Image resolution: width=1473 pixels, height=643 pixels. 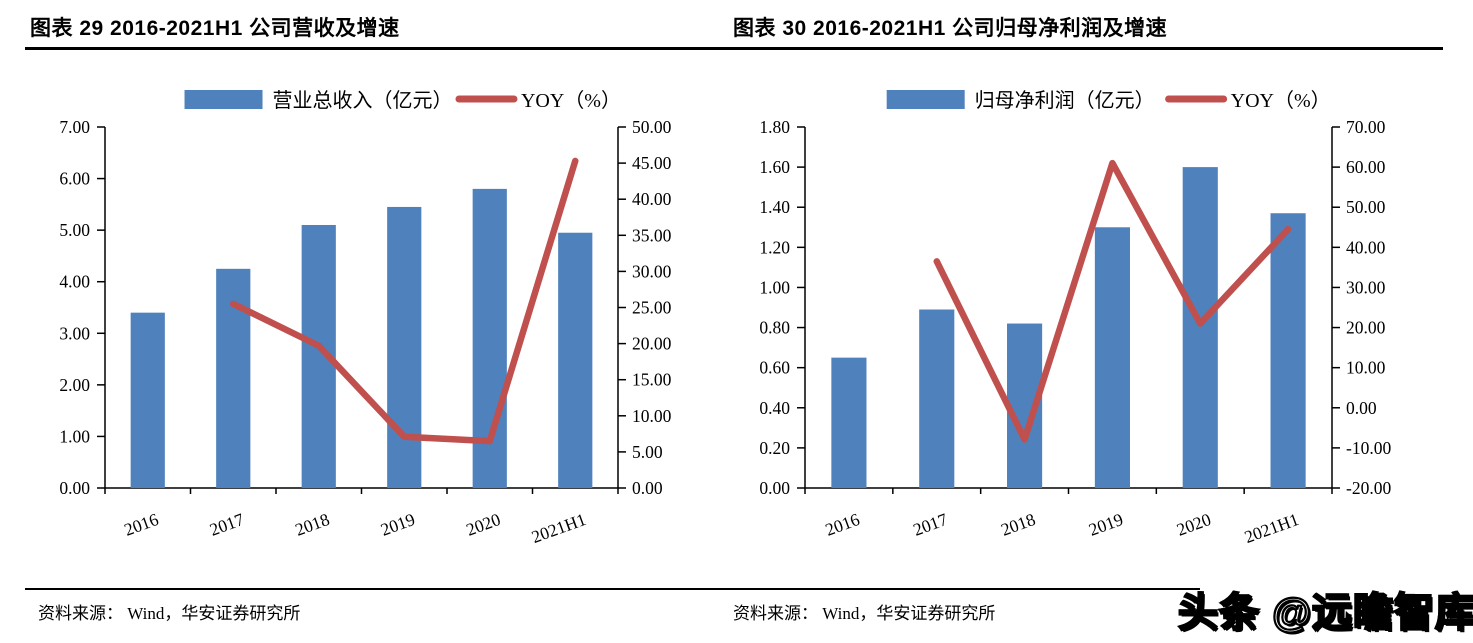 I want to click on bar-2017, so click(x=937, y=398).